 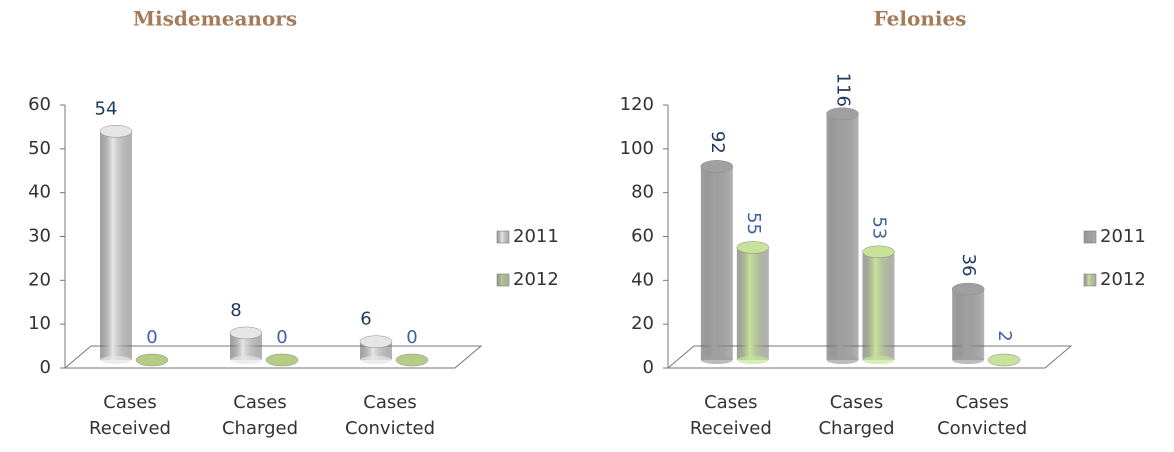 I want to click on data-label: 8, so click(x=235, y=310).